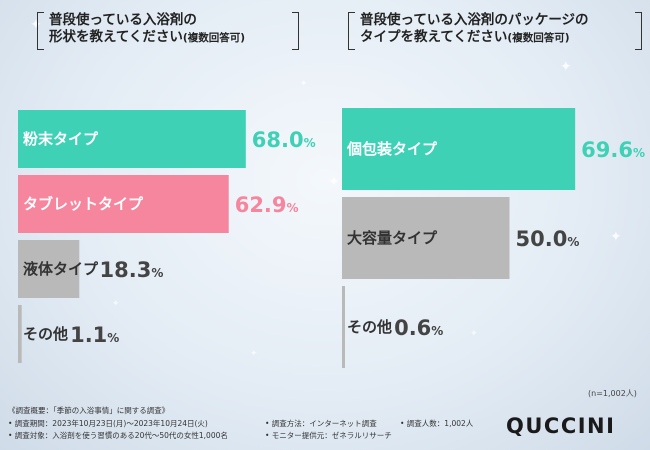 This screenshot has height=450, width=650. Describe the element at coordinates (108, 423) in the screenshot. I see `survey-period: • 調査期間：2023年10月23日(月)～2023年10月24日(火)` at that location.